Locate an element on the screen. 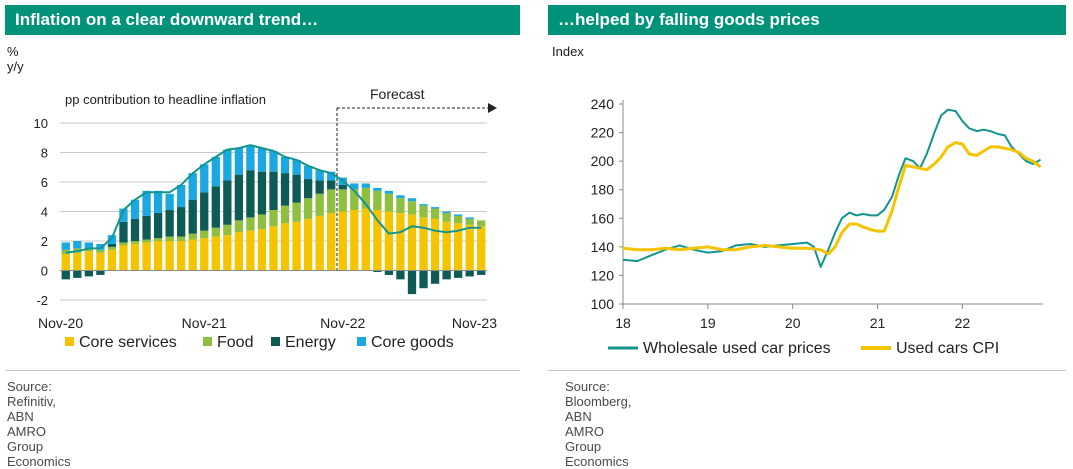  right-y-unit-label: Index is located at coordinates (568, 51).